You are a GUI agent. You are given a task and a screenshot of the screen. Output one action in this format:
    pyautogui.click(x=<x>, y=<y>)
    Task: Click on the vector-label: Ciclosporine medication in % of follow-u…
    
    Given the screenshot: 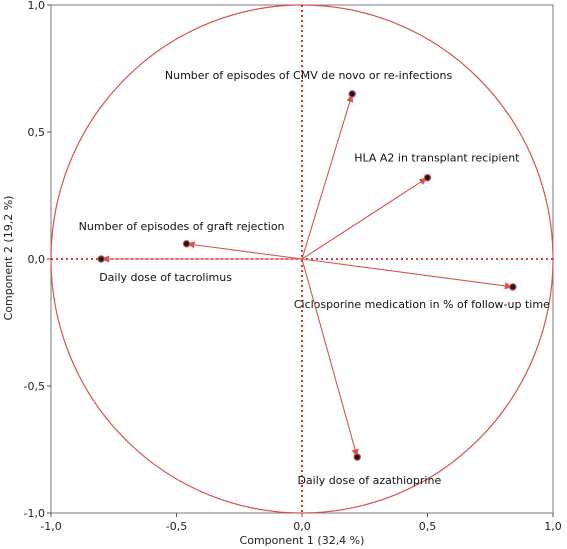 What is the action you would take?
    pyautogui.click(x=422, y=304)
    